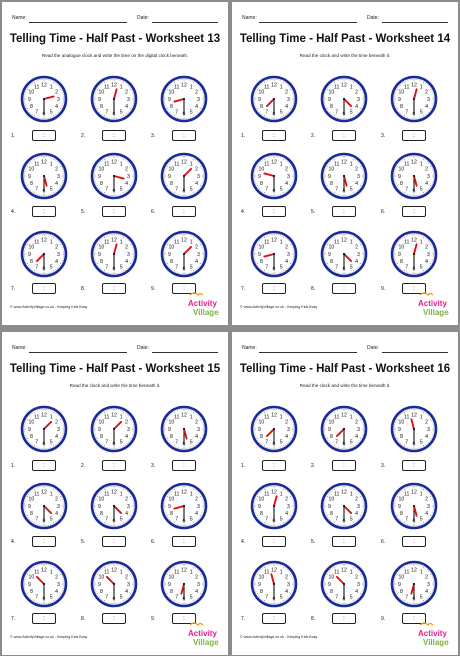 The width and height of the screenshot is (460, 656). Describe the element at coordinates (203, 304) in the screenshot. I see `activity-village-logo: ActivityVillage` at that location.